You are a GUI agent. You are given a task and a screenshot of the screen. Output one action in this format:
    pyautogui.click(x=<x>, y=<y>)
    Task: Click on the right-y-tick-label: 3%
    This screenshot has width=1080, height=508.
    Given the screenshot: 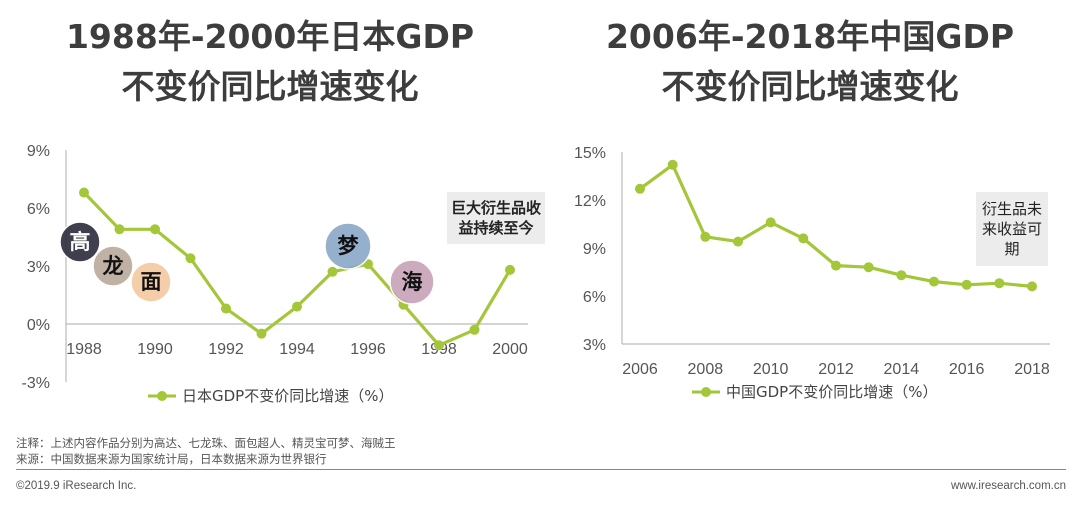 What is the action you would take?
    pyautogui.click(x=594, y=345)
    